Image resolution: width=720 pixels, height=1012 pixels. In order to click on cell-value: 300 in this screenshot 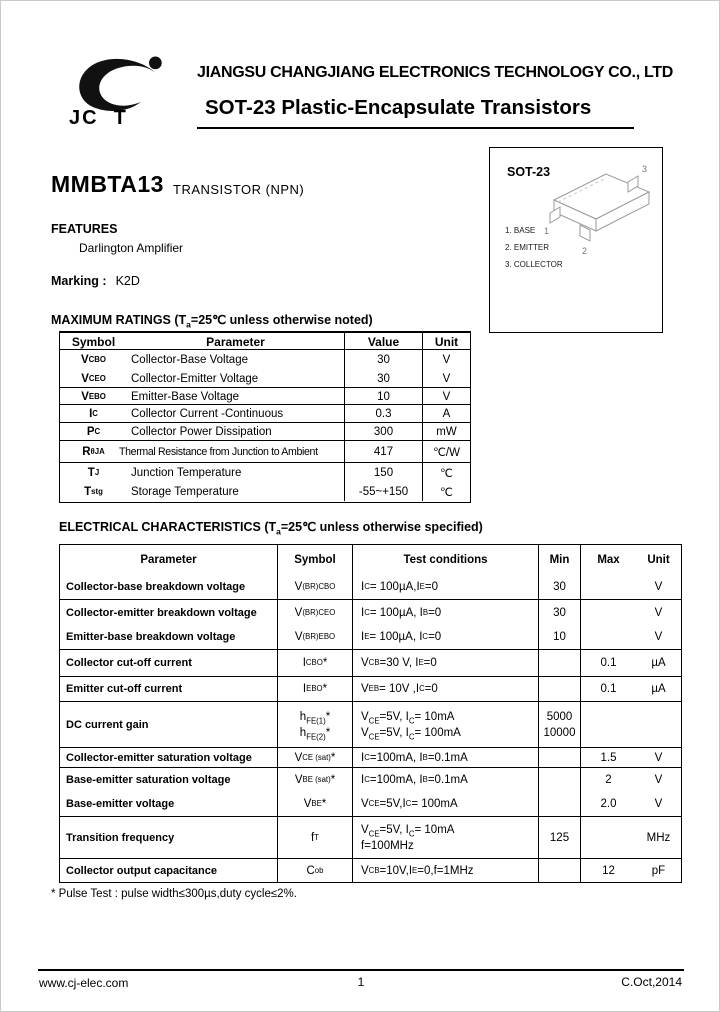, I will do `click(384, 431)`.